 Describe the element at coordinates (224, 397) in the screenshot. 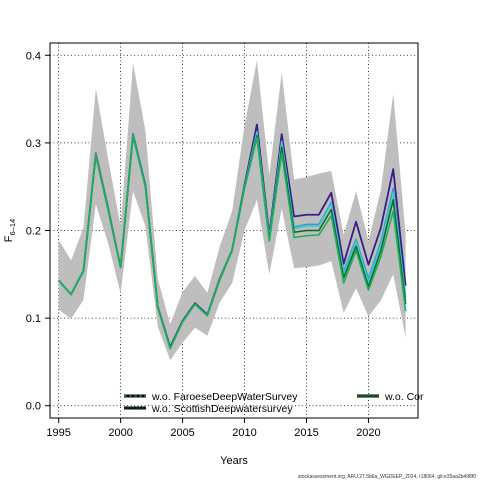

I see `legend-label: w.o. FaroeseDeepWaterSurvey` at that location.